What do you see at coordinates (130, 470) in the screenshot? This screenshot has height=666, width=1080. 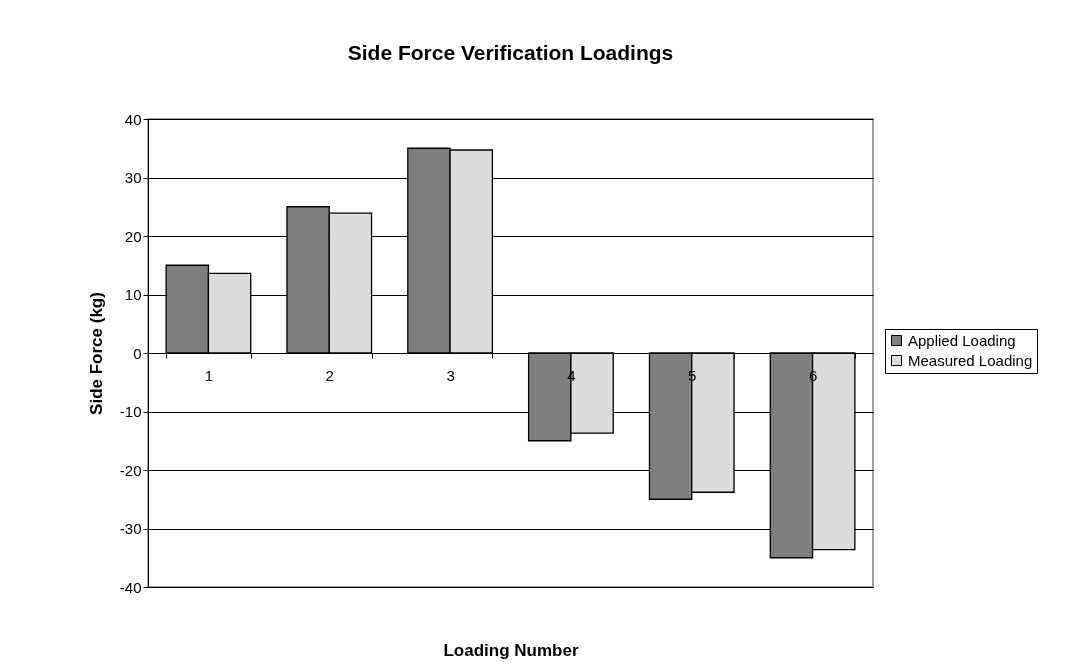 I see `y-tick-label: -20` at bounding box center [130, 470].